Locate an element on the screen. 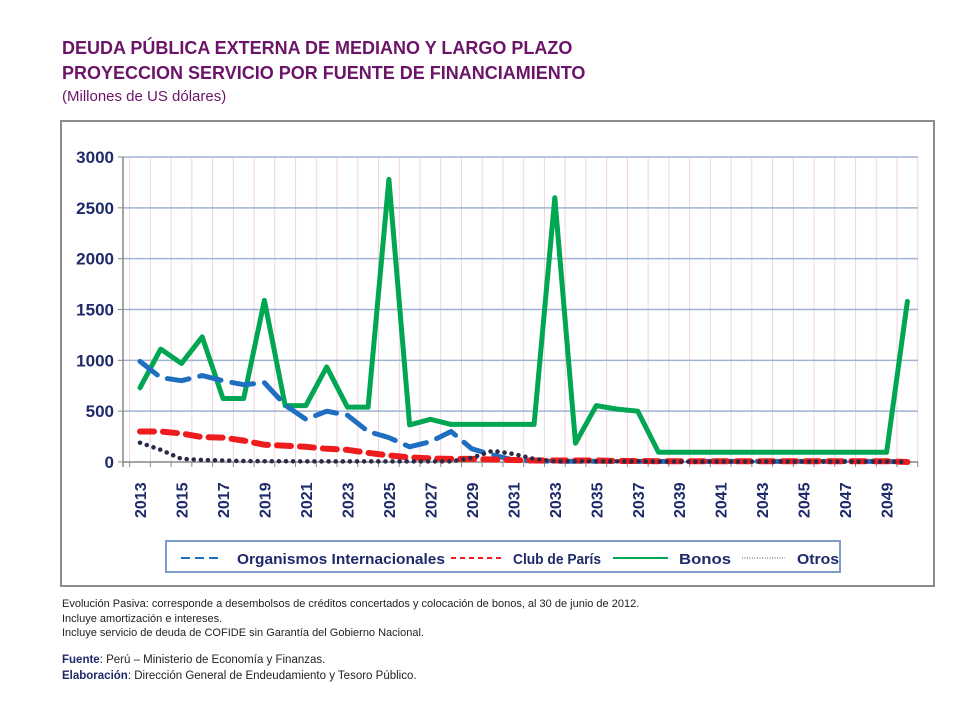 This screenshot has width=960, height=720. series-otros is located at coordinates (523, 452).